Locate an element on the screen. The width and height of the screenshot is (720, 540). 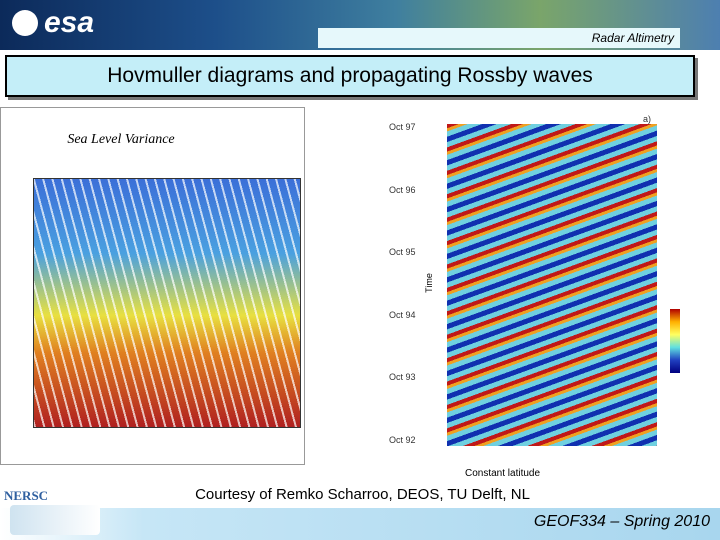
footer is located at coordinates (360, 524).